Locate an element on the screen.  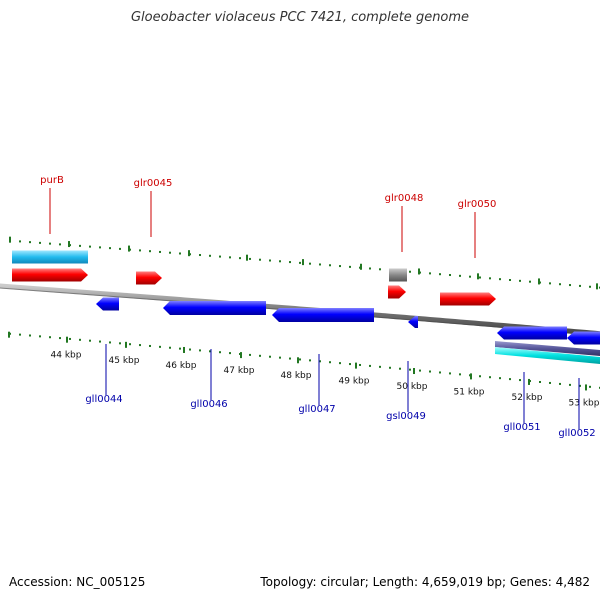
gll0052-label: gll0052 is located at coordinates (576, 433).